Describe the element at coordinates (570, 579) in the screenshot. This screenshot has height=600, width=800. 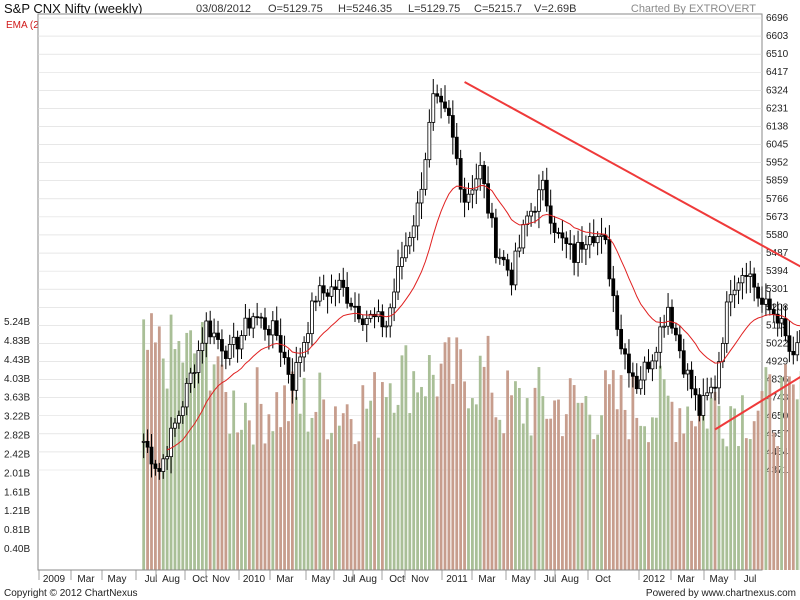
I see `time-axis-tick: Aug` at that location.